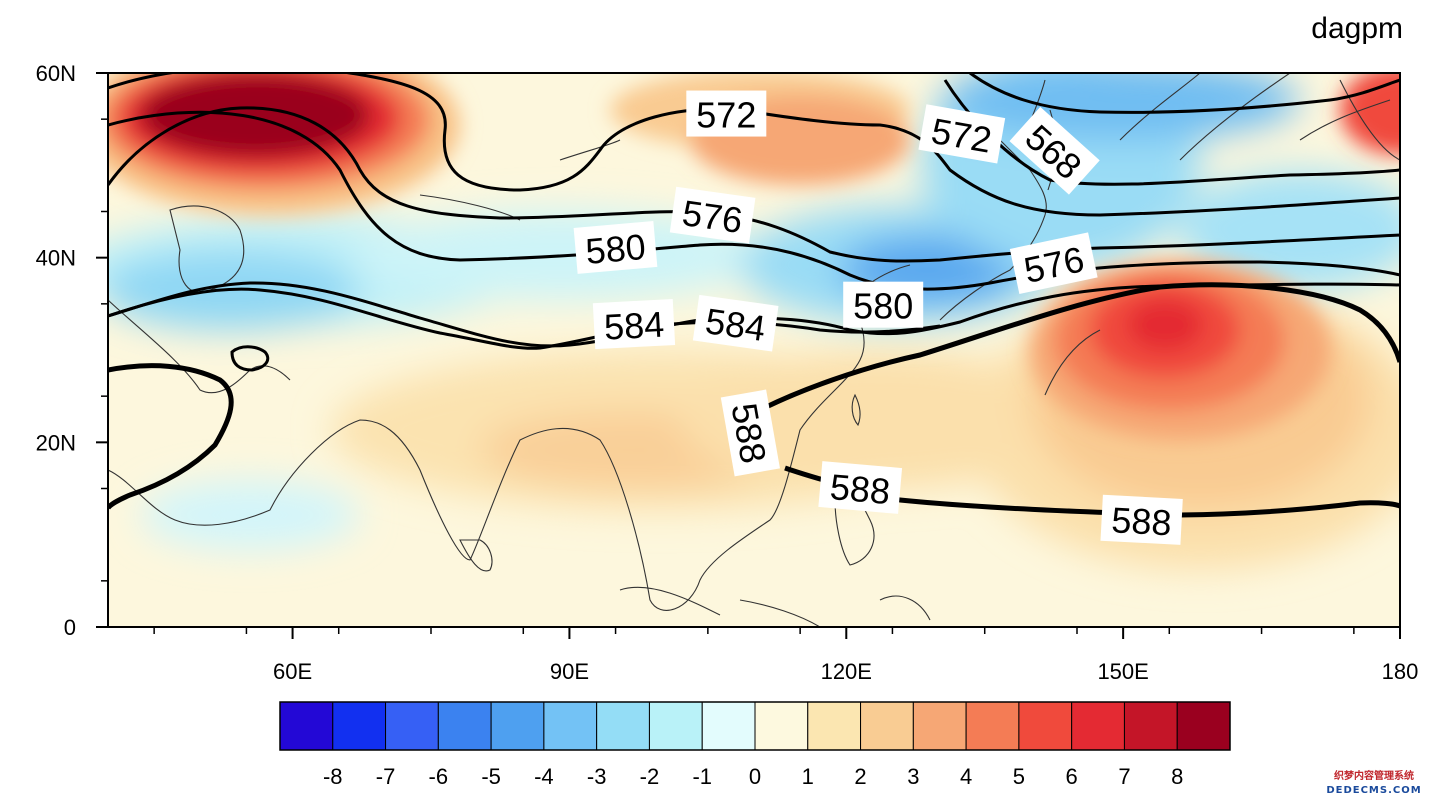  I want to click on x-tick-label: 120E, so click(846, 671).